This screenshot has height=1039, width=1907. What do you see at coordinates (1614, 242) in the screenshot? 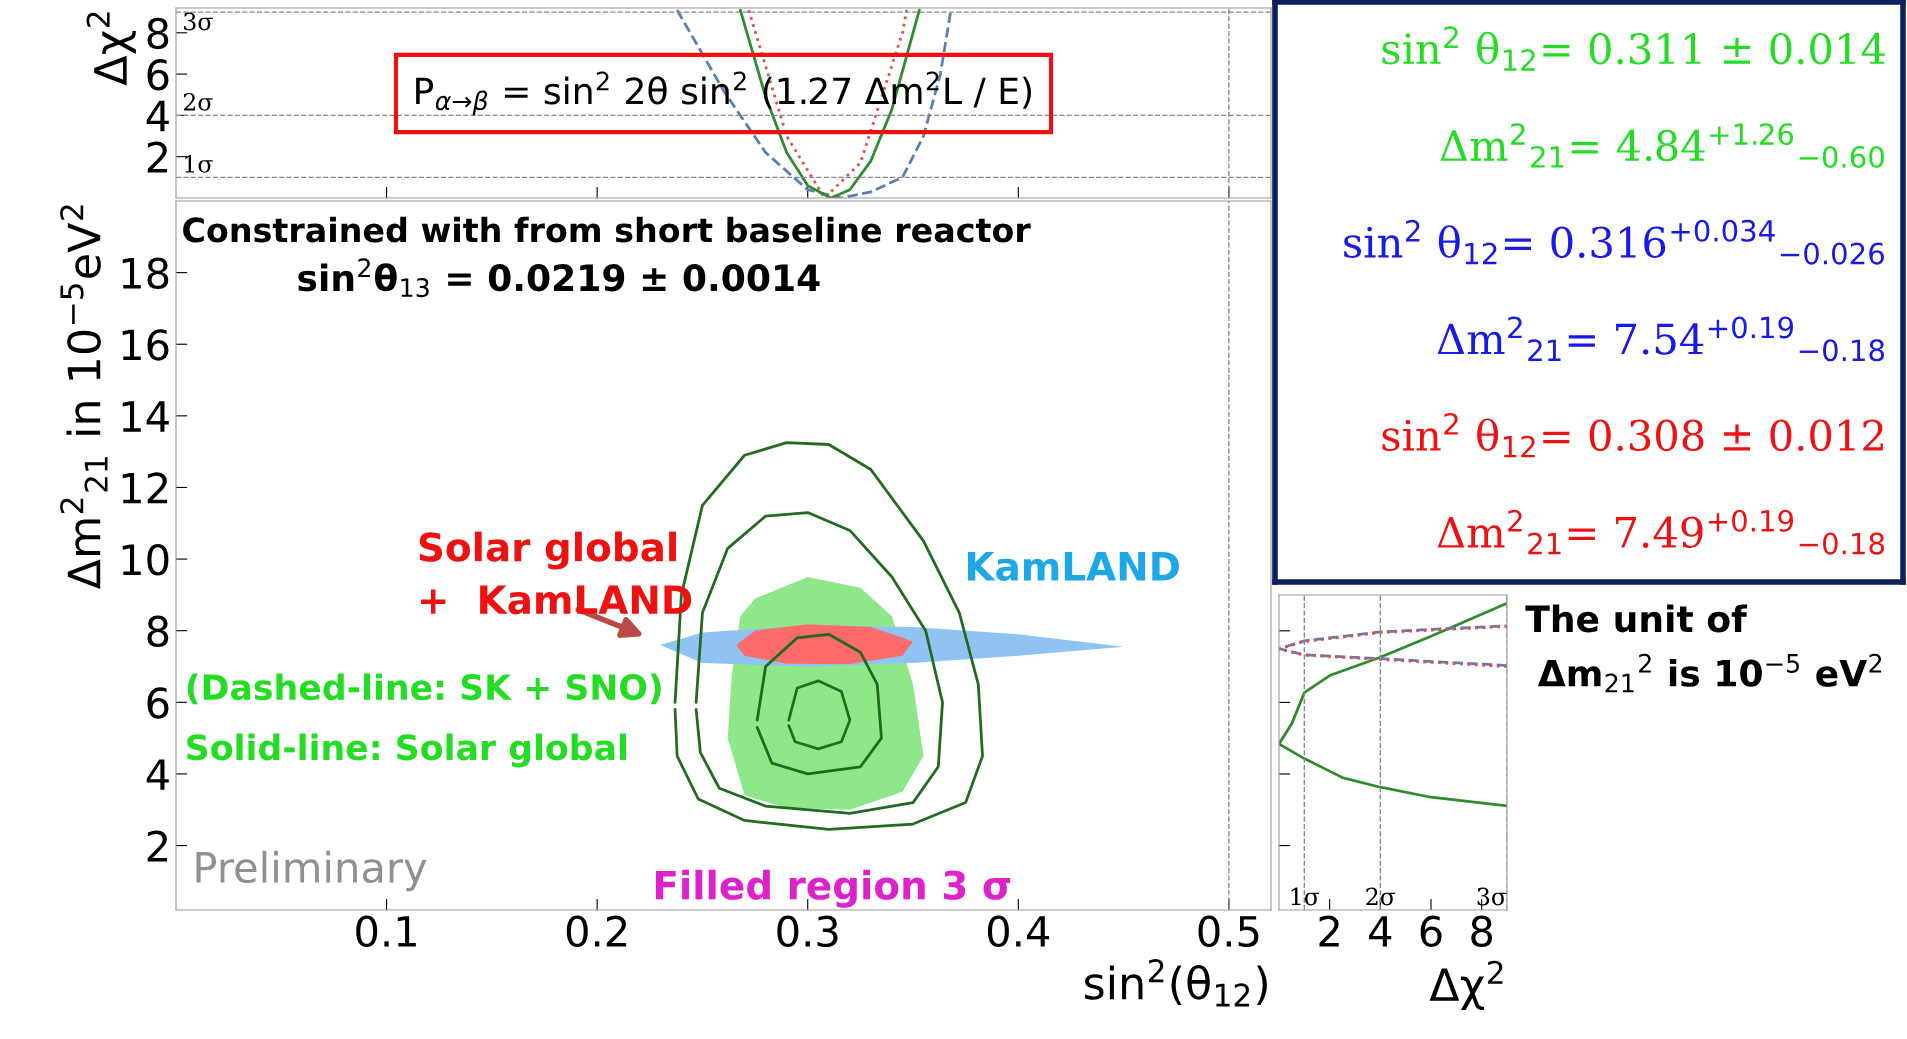
I see `text: sin$^{2}$ θ$_{12}$= 0.316$^{+0.034}$$_{−0.026}$` at bounding box center [1614, 242].